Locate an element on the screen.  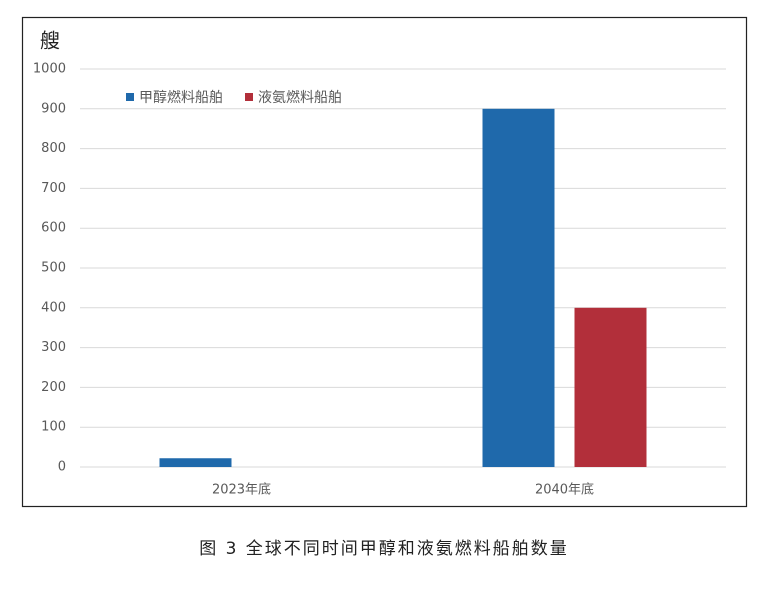
y-axis-label: 艘 is located at coordinates (50, 41).